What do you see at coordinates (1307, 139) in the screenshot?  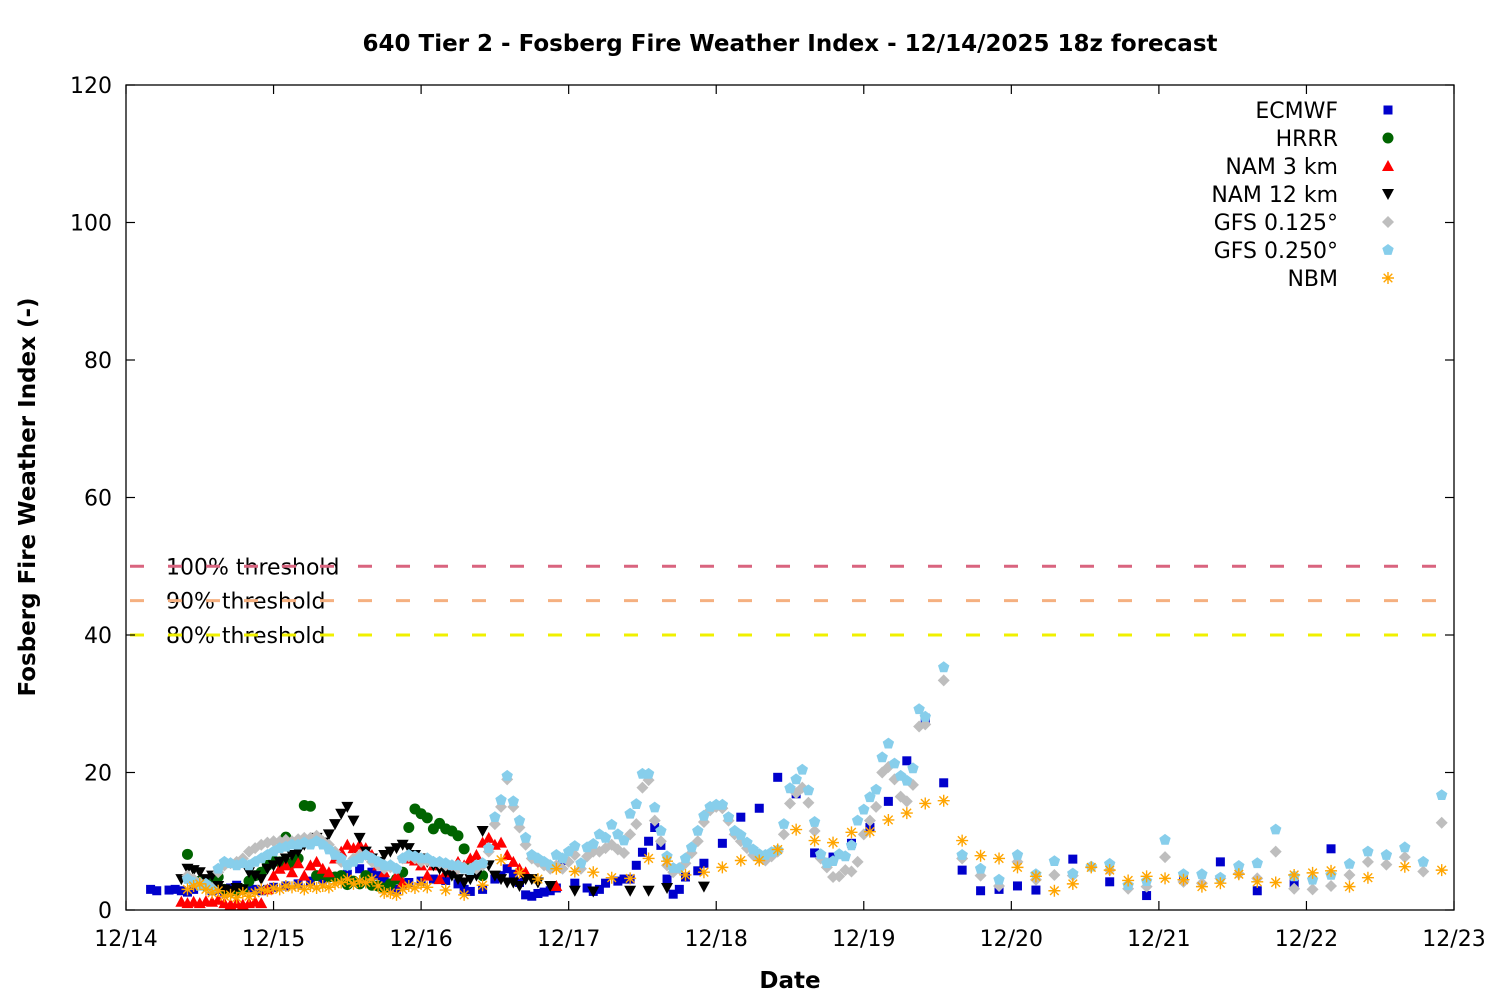 I see `legend-label: HRRR` at bounding box center [1307, 139].